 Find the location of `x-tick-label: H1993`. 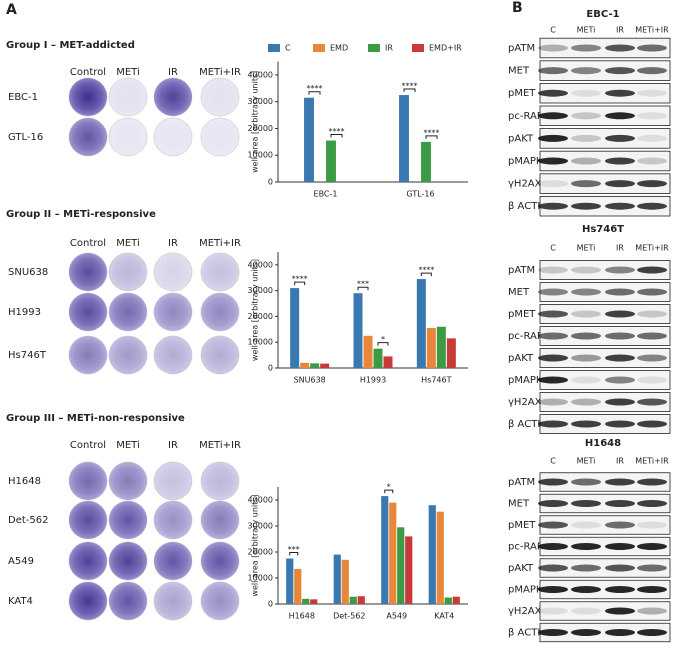

x-tick-label: H1993 is located at coordinates (373, 380).